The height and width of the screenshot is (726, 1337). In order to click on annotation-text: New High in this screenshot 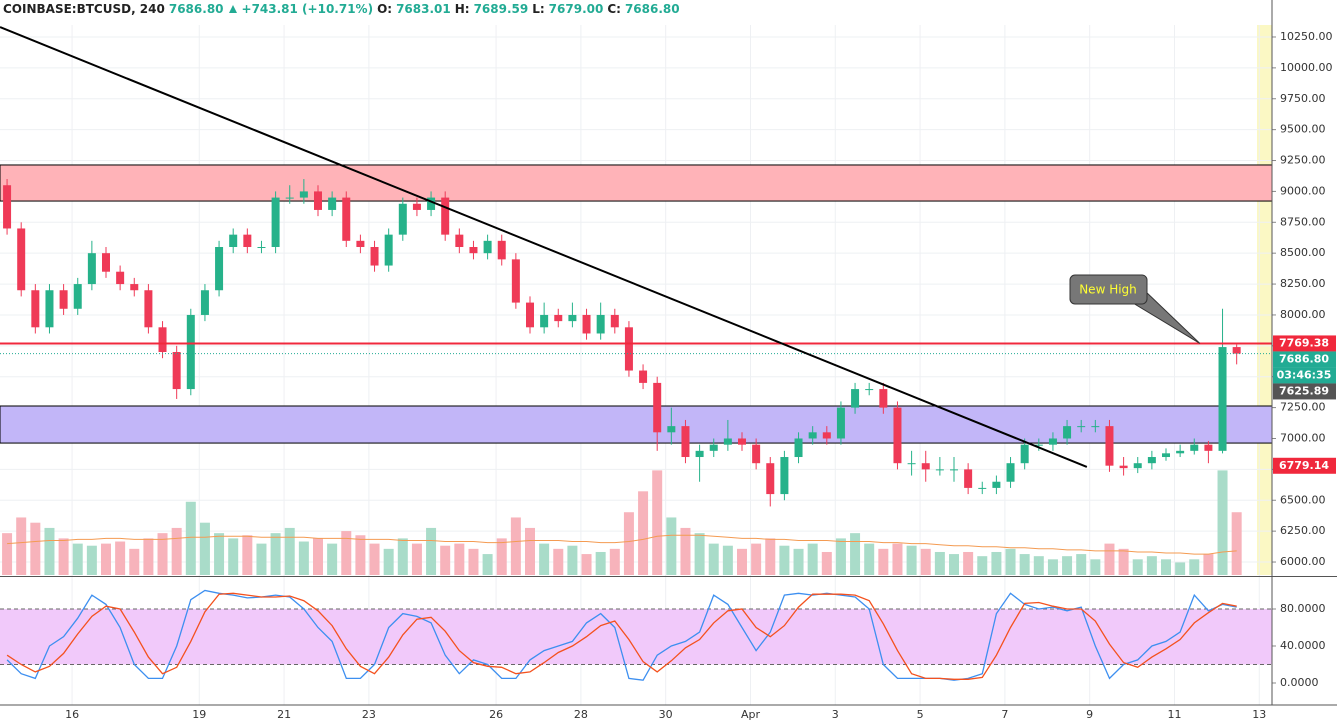, I will do `click(1108, 290)`.